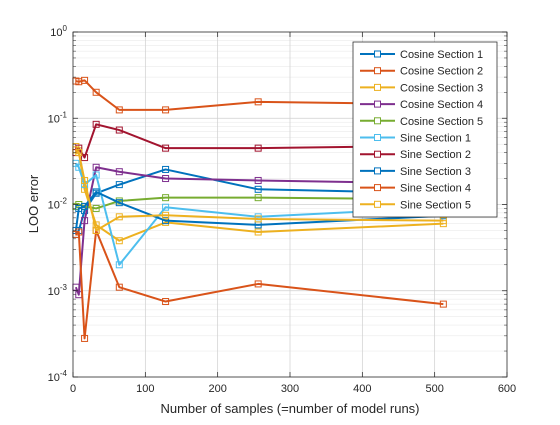  I want to click on y-axis-label: LOO error, so click(33, 203).